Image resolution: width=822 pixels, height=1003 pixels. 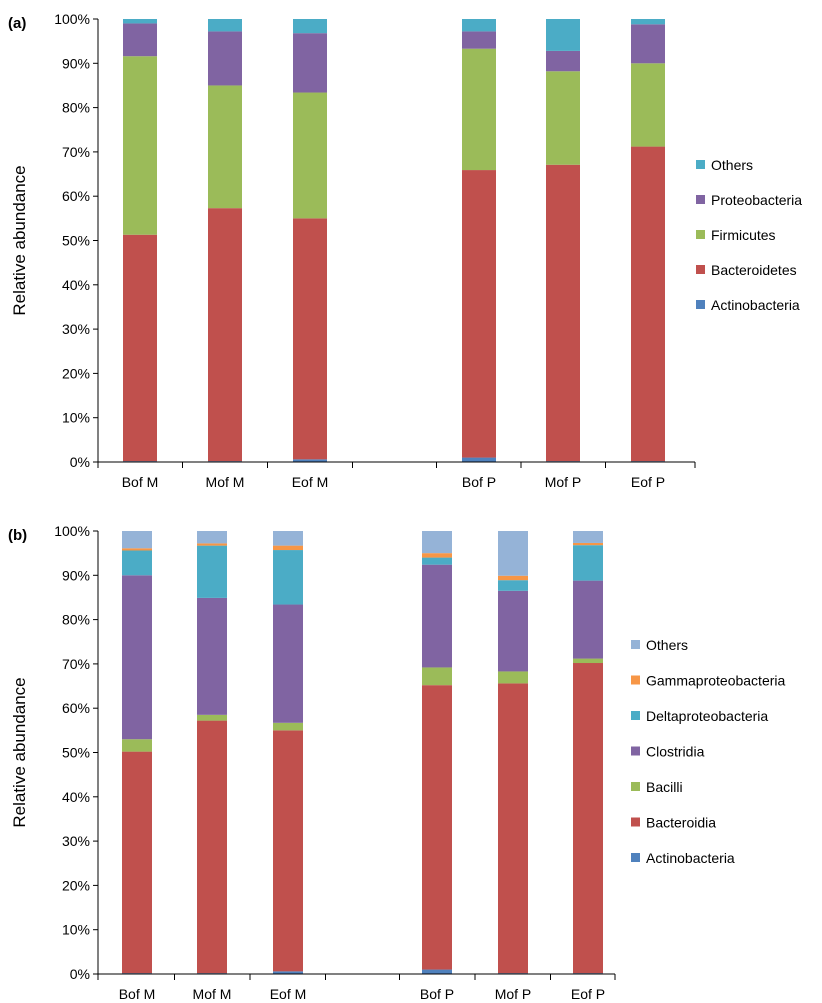 I want to click on bar-segment-gammaproteobacteria-eof-p, so click(x=588, y=544).